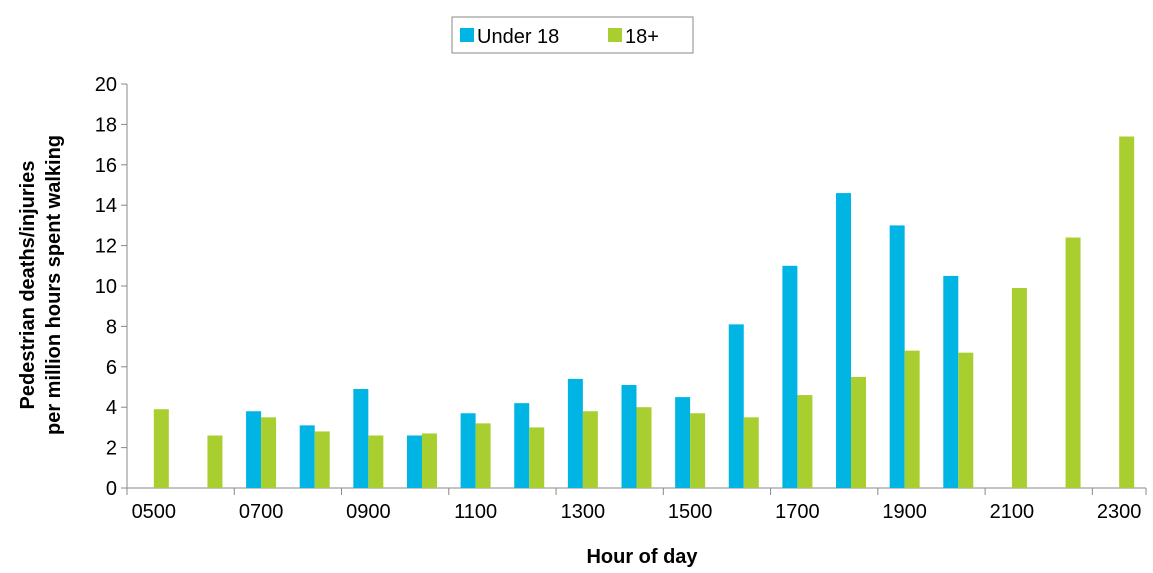 This screenshot has width=1153, height=573. Describe the element at coordinates (154, 512) in the screenshot. I see `x-tick-label: 0500` at that location.